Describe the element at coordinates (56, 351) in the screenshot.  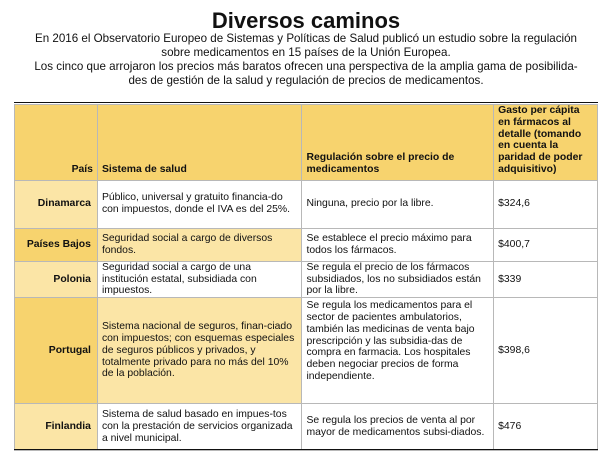
I see `cell-country: Portugal` at that location.